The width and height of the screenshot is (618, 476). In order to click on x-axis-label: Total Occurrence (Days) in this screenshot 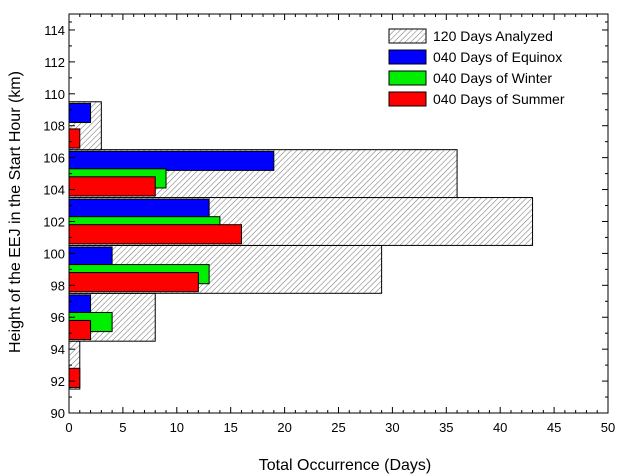, I will do `click(345, 465)`.